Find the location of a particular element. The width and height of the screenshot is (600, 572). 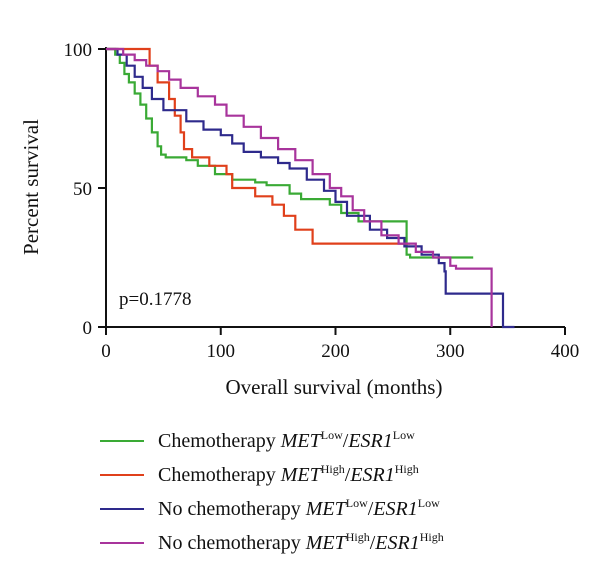

x-tick-label: 300 is located at coordinates (450, 351).